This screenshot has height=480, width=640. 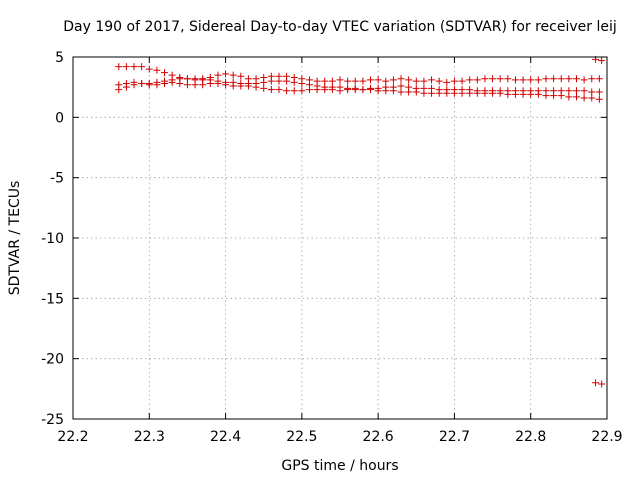 I want to click on y-tick-label: 0, so click(x=59, y=118).